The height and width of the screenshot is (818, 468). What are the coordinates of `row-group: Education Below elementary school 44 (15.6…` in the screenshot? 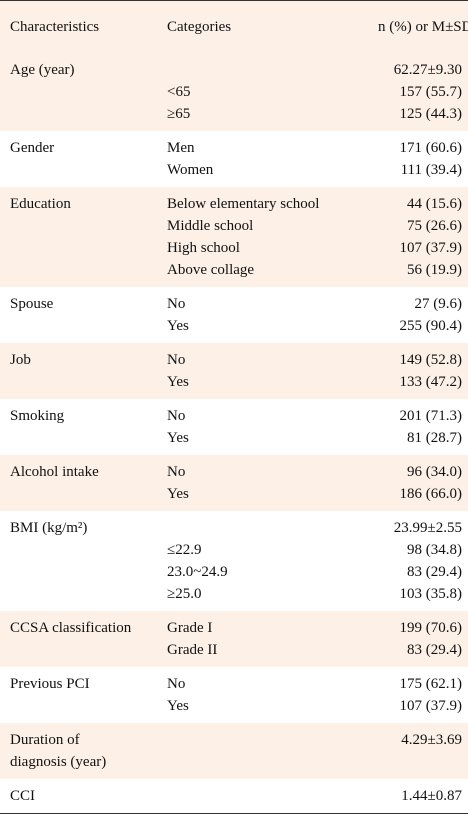 It's located at (234, 237).